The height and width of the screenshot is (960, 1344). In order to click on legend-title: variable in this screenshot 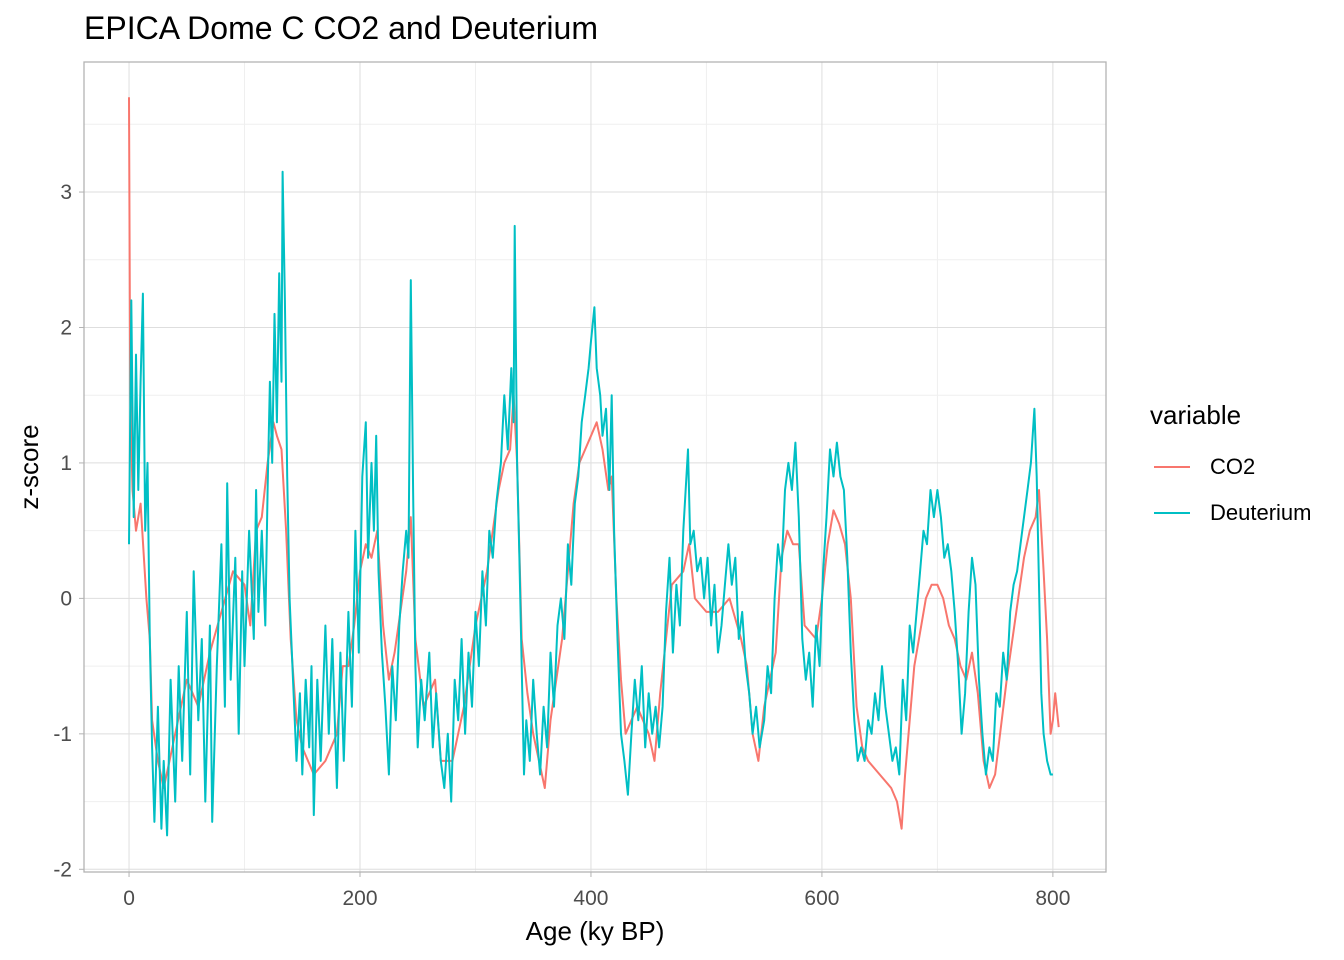, I will do `click(1196, 415)`.